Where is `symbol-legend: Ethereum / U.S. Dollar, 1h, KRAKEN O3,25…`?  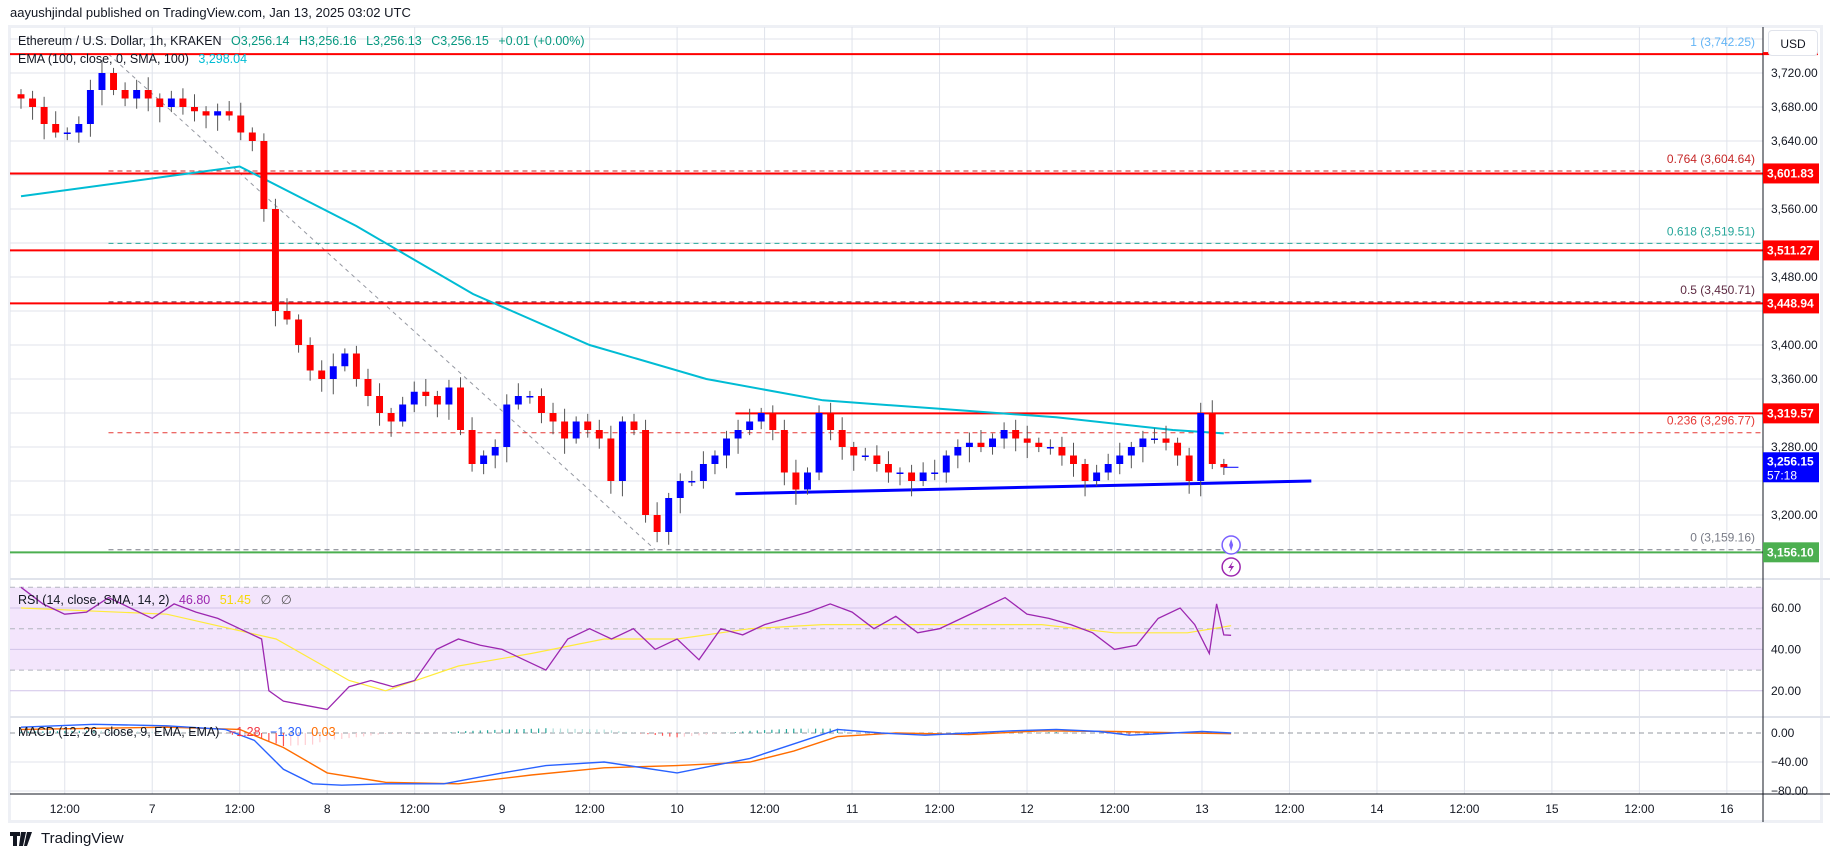 symbol-legend: Ethereum / U.S. Dollar, 1h, KRAKEN O3,25… is located at coordinates (304, 41).